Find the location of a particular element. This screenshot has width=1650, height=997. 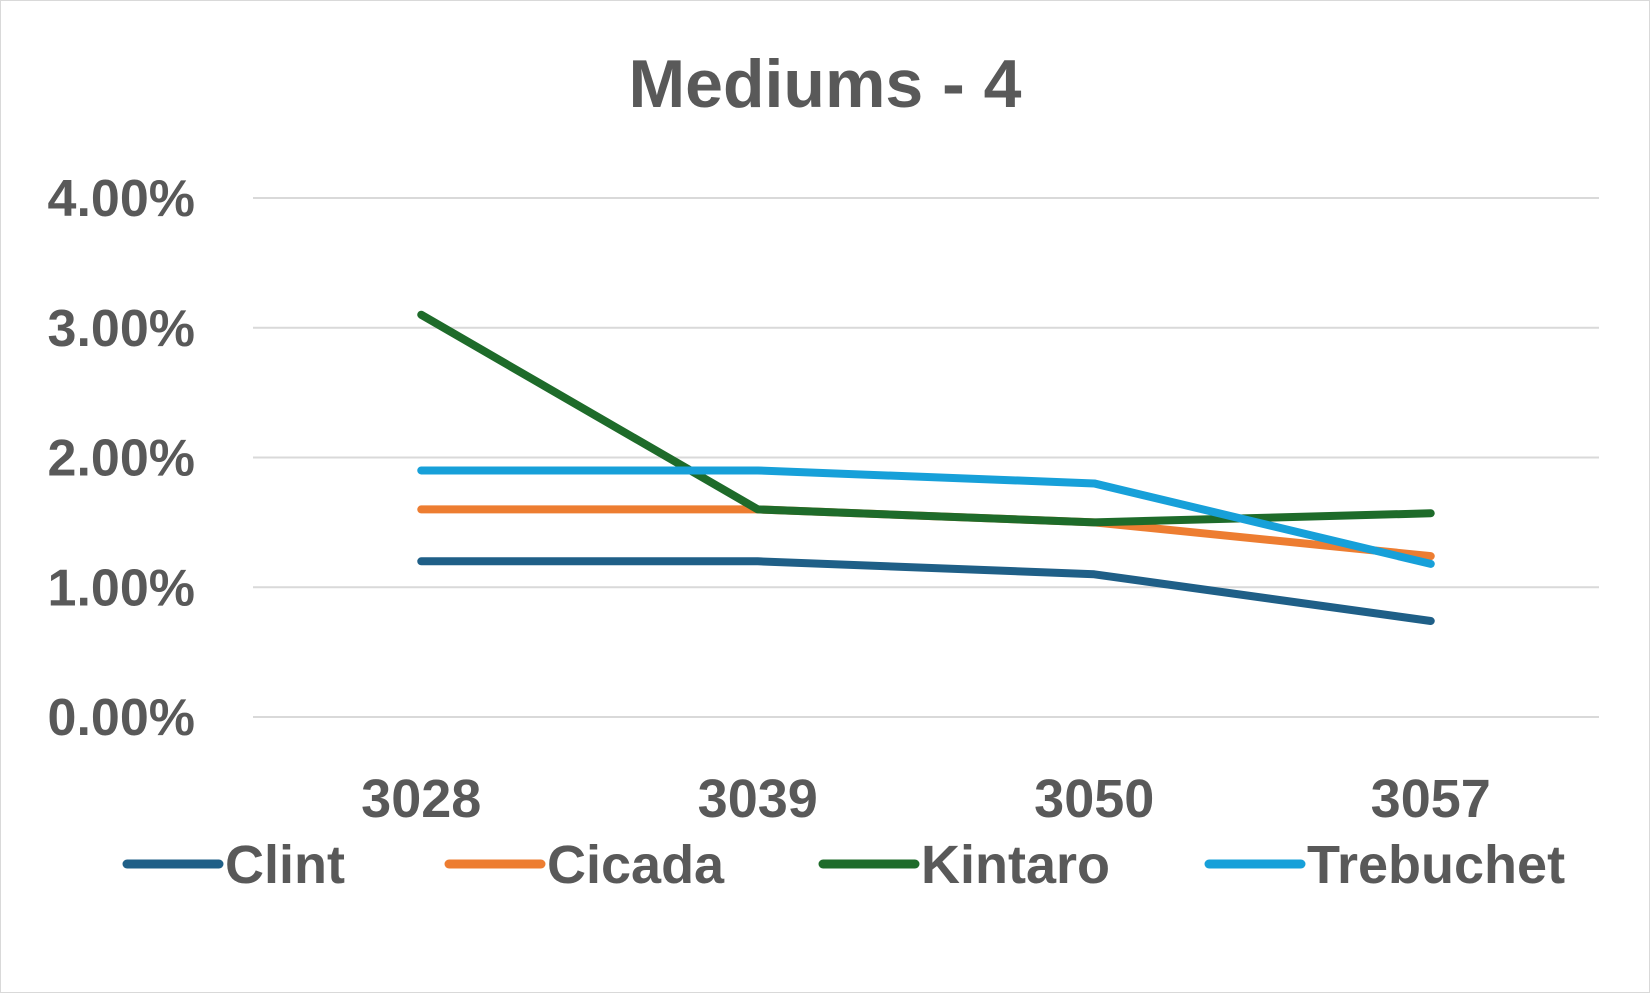

legend-item-cicada: Cicada is located at coordinates (584, 865).